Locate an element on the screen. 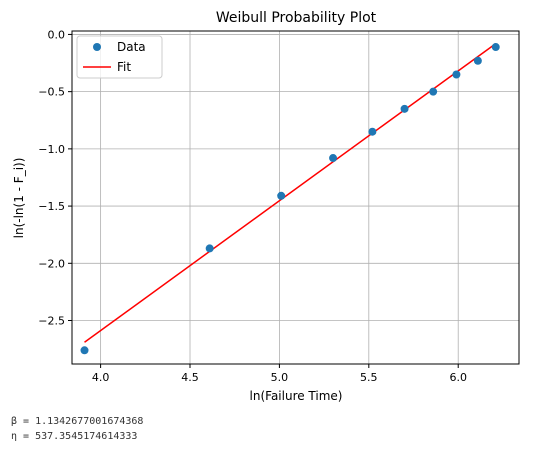 The width and height of the screenshot is (540, 456). x-axis-label: ln(Failure Time) is located at coordinates (296, 396).